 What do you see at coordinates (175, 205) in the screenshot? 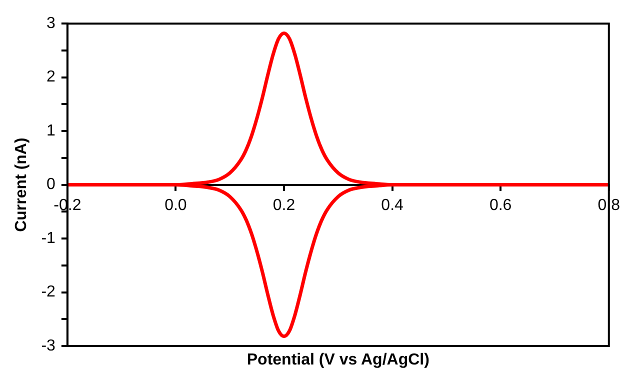
I see `x-tick-label: 0.0` at bounding box center [175, 205].